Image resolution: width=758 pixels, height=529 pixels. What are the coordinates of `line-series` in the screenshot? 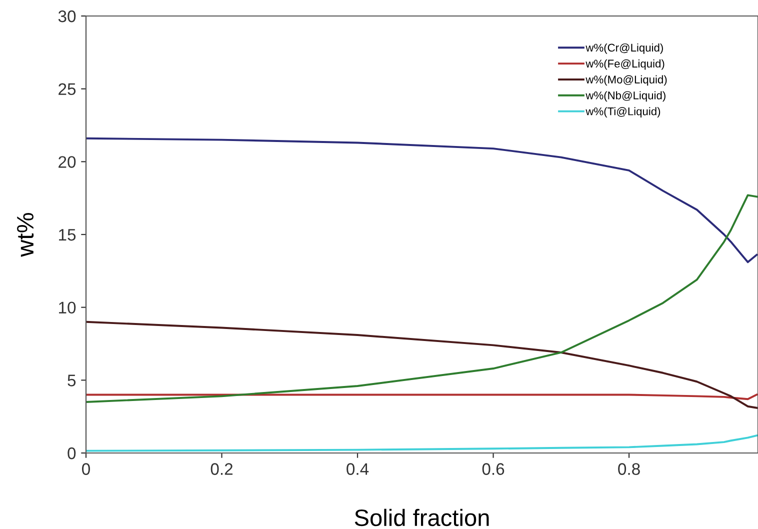 It's located at (422, 364).